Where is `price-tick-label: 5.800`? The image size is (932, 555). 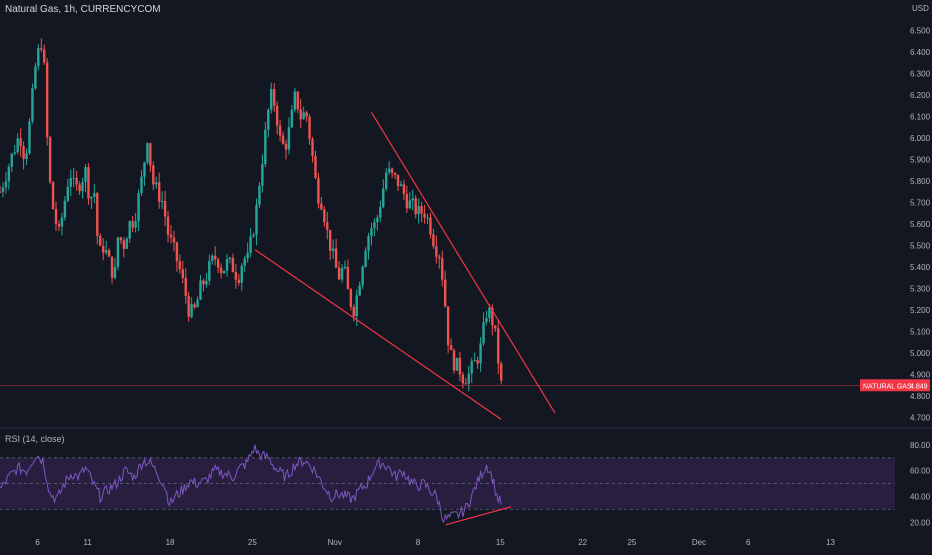
price-tick-label: 5.800 is located at coordinates (920, 181).